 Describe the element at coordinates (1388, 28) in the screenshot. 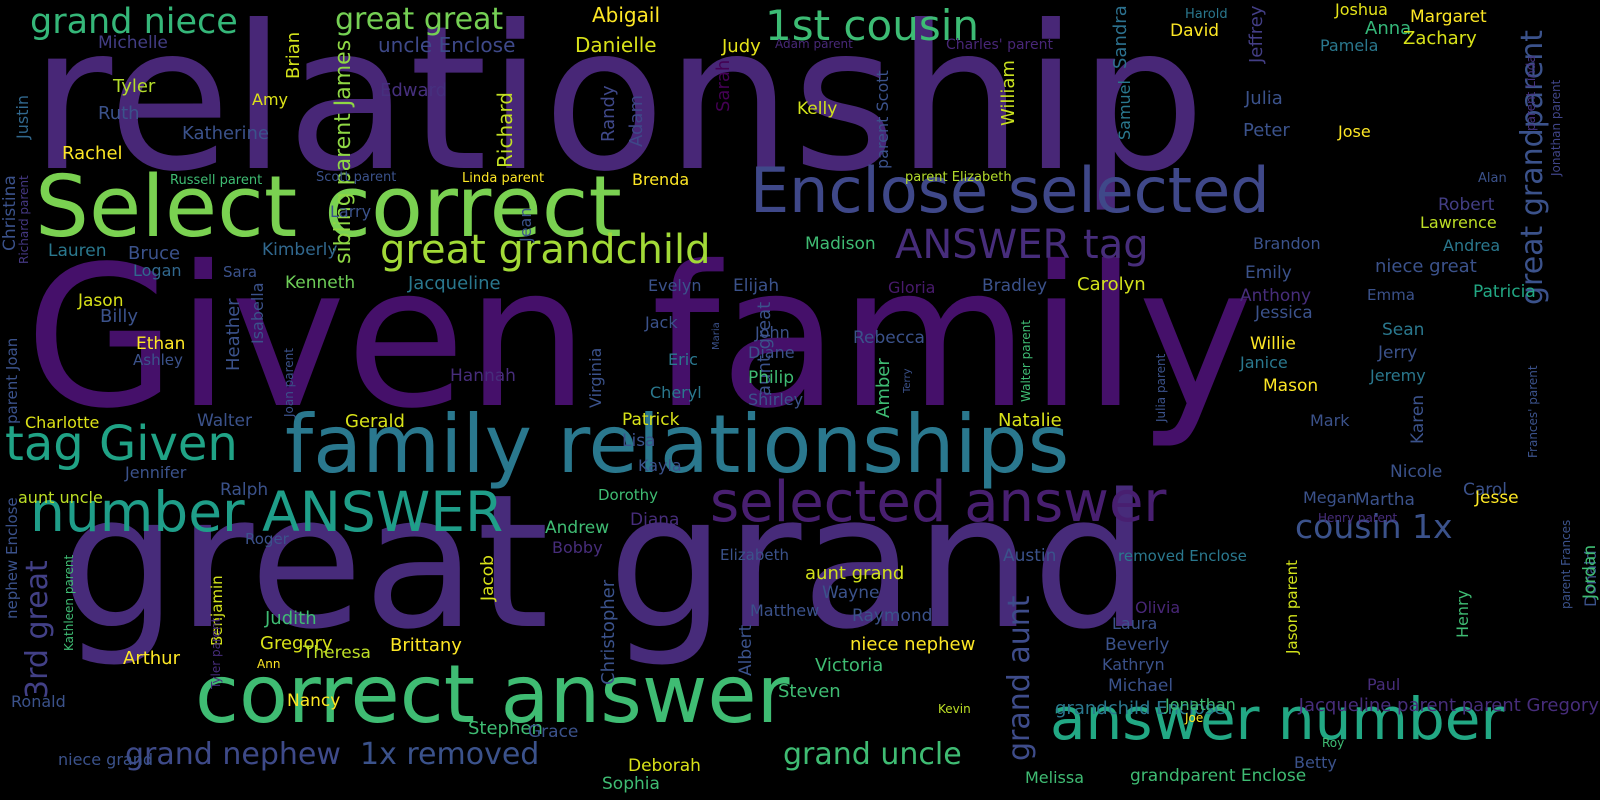

I see `cloud-word: Anna` at that location.